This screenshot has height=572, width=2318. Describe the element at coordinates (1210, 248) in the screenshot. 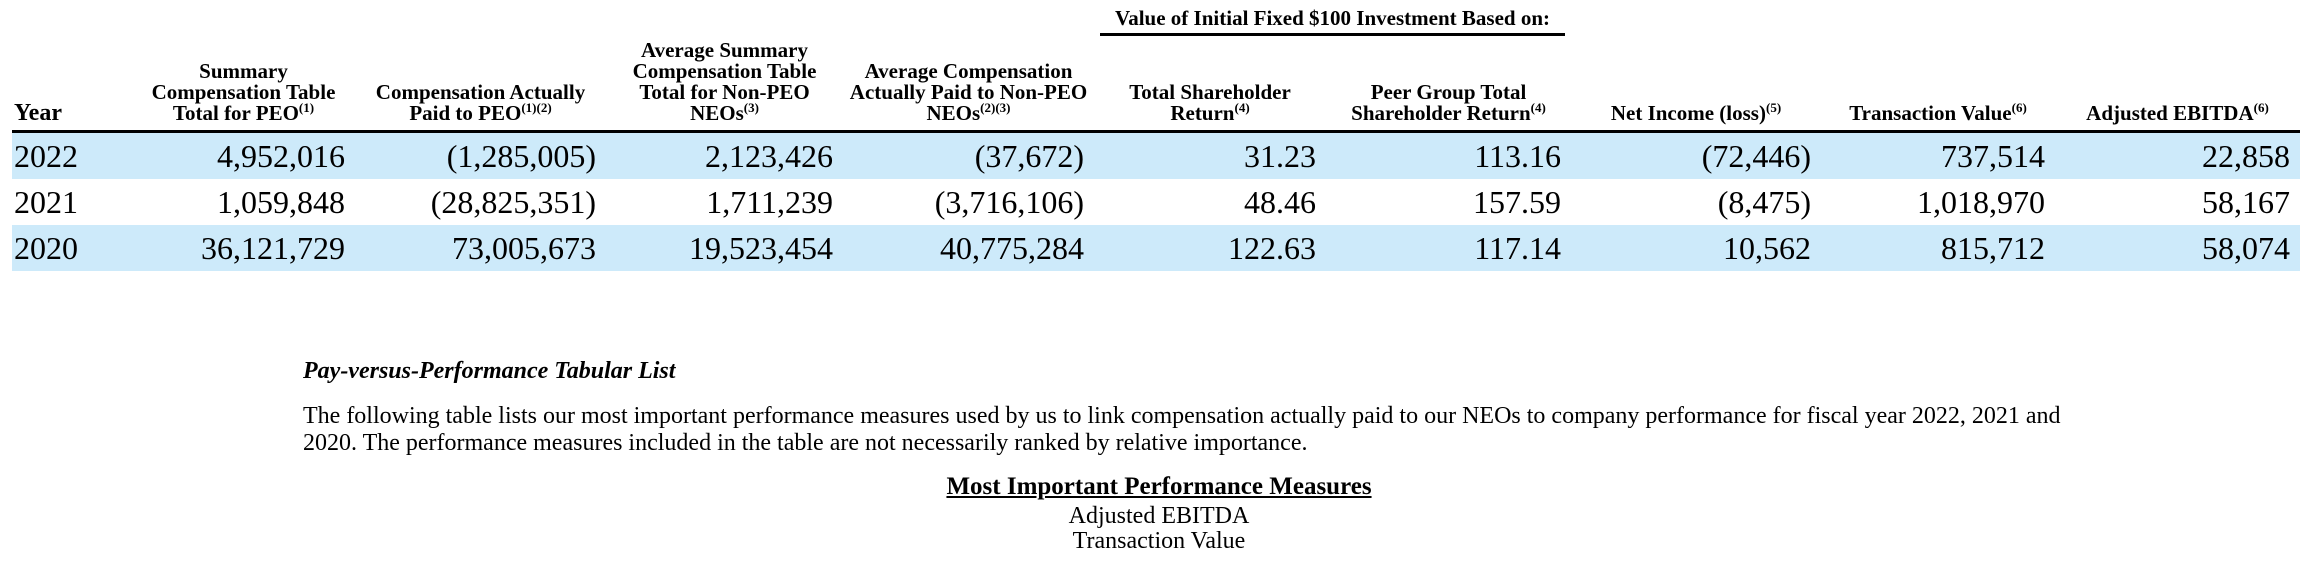

I see `value-cell: 122.63` at that location.